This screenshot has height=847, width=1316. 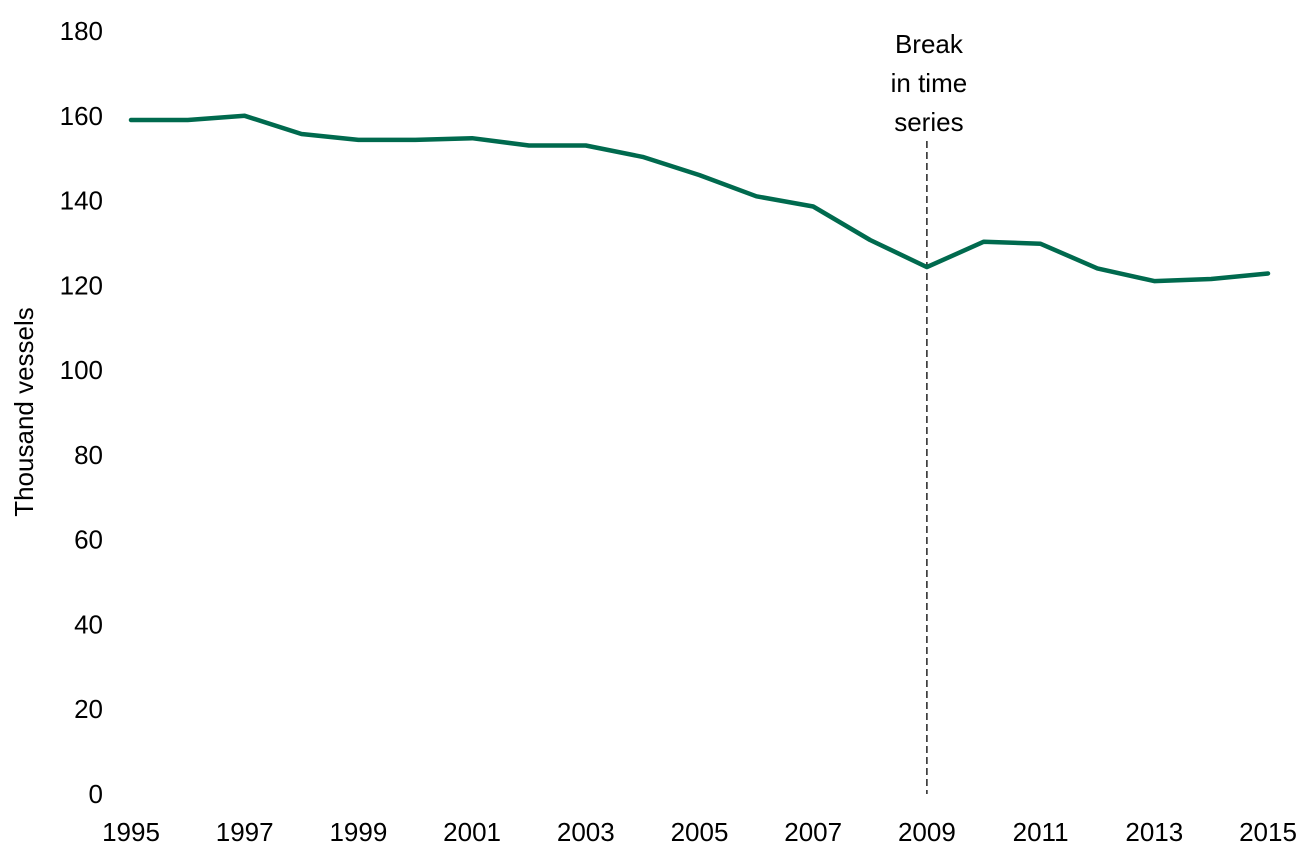 I want to click on x-tick-label: 2005, so click(x=700, y=832).